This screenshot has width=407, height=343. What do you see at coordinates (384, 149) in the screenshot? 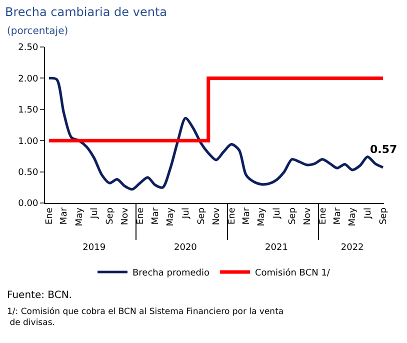
I see `data-label: 0.57` at bounding box center [384, 149].